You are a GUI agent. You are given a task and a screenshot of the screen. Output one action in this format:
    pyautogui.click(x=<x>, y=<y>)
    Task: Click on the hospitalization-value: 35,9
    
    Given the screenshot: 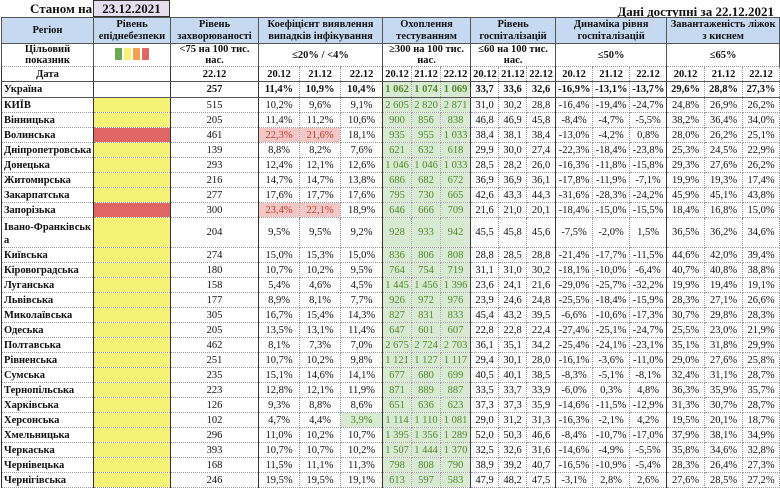 What is the action you would take?
    pyautogui.click(x=541, y=405)
    